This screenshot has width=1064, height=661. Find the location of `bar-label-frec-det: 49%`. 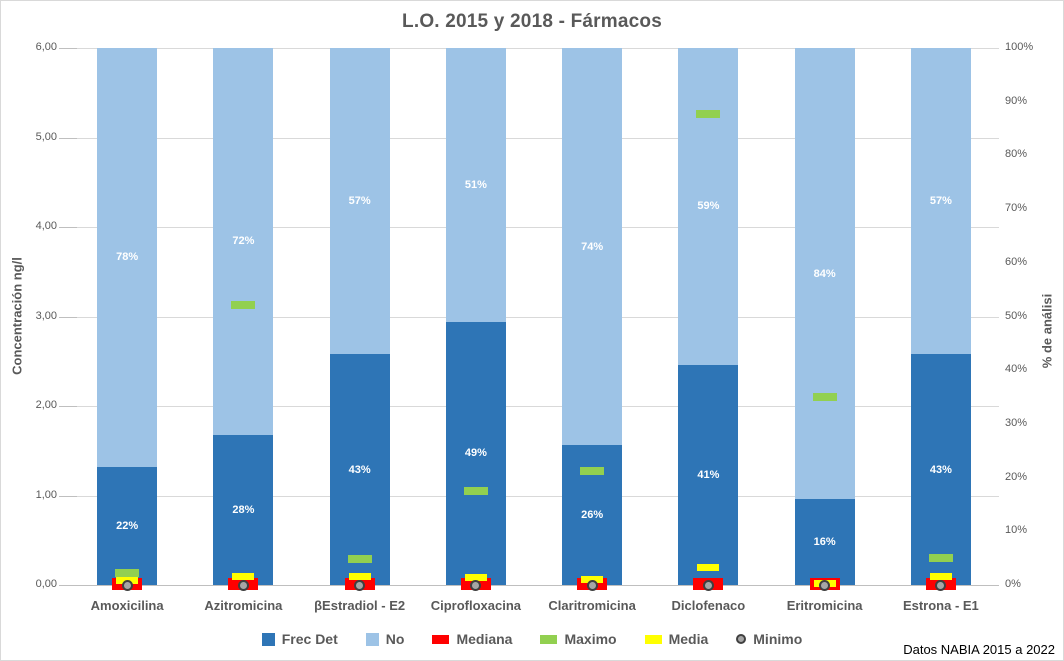

bar-label-frec-det: 49% is located at coordinates (475, 453).